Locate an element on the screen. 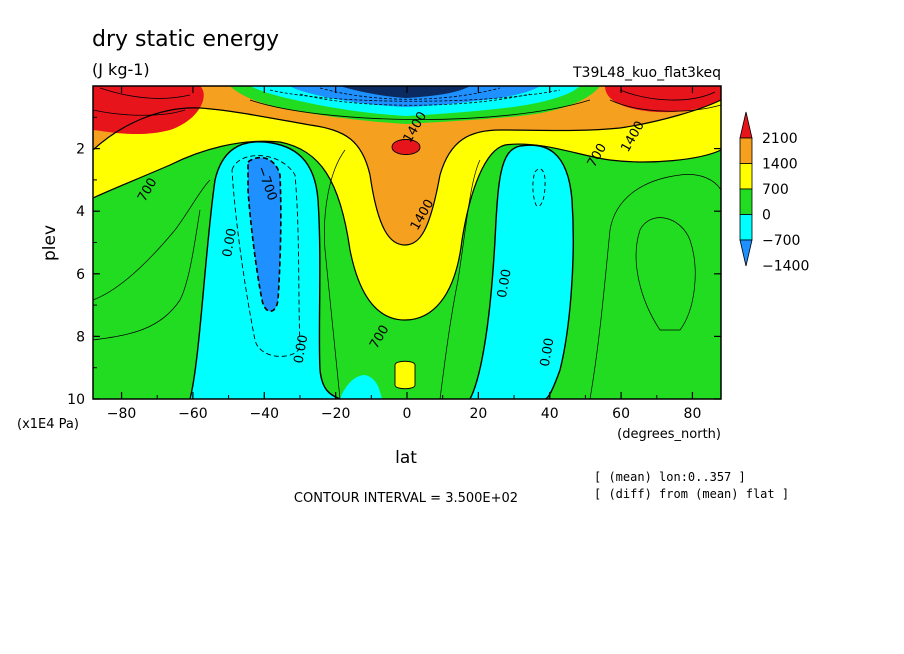 The image size is (904, 654). x-tick-label: 60 is located at coordinates (621, 414).